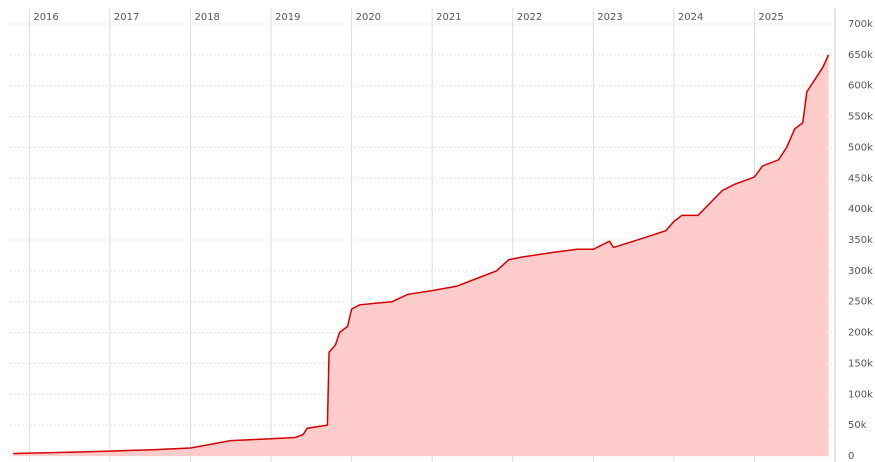 The width and height of the screenshot is (875, 462). Describe the element at coordinates (860, 24) in the screenshot. I see `y-tick-label: 700k` at that location.